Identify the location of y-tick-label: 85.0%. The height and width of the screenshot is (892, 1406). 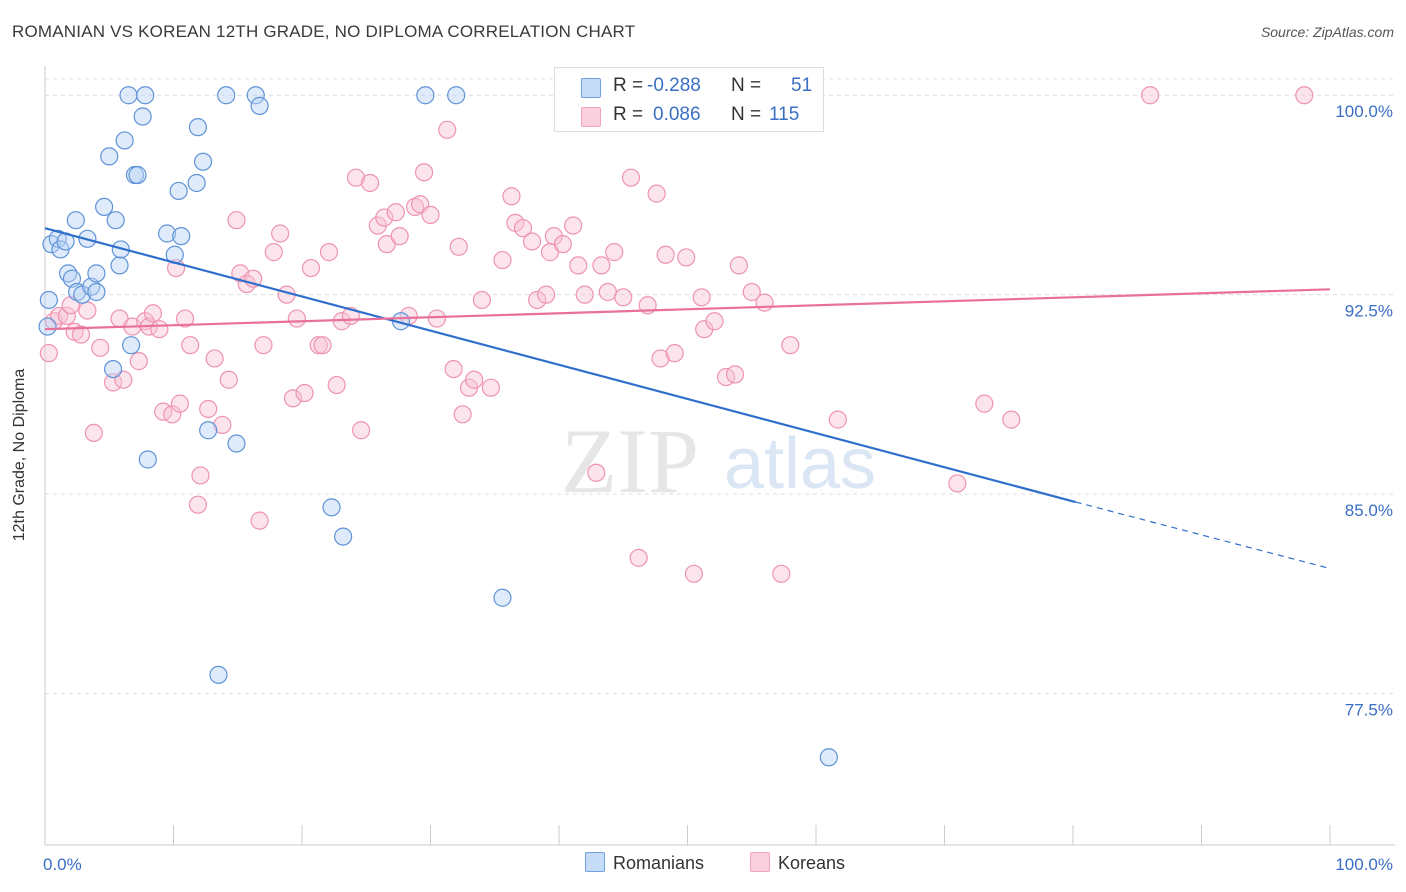
(1369, 510).